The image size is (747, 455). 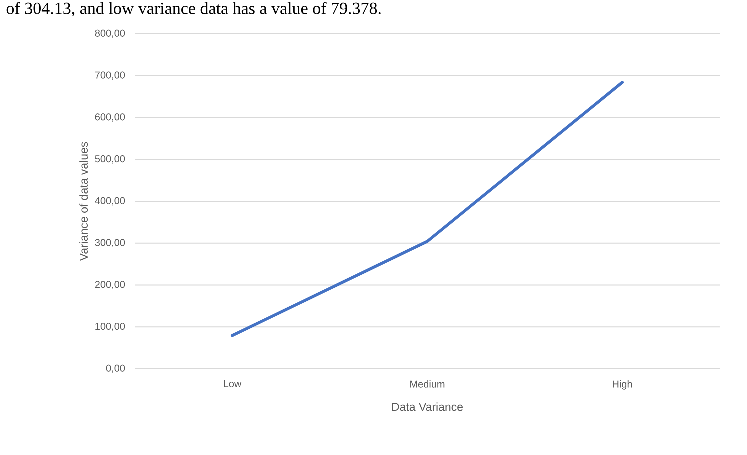 What do you see at coordinates (110, 285) in the screenshot?
I see `y-tick-label: 200,00` at bounding box center [110, 285].